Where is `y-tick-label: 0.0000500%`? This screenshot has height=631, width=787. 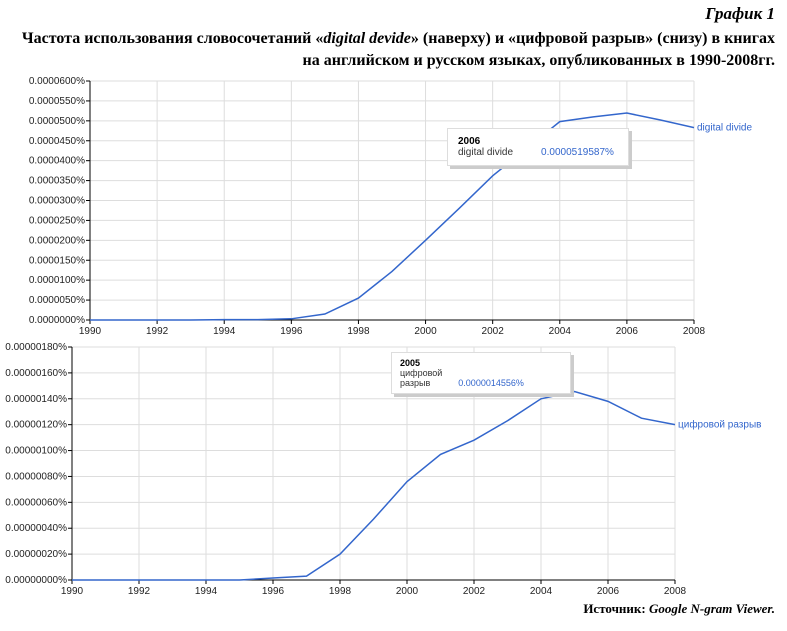
y-tick-label: 0.0000500% is located at coordinates (57, 121).